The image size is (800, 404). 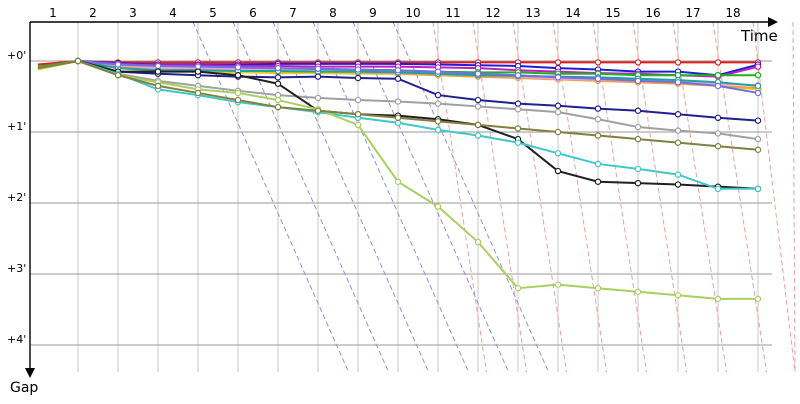 What do you see at coordinates (53, 13) in the screenshot?
I see `x-tick-label: 1` at bounding box center [53, 13].